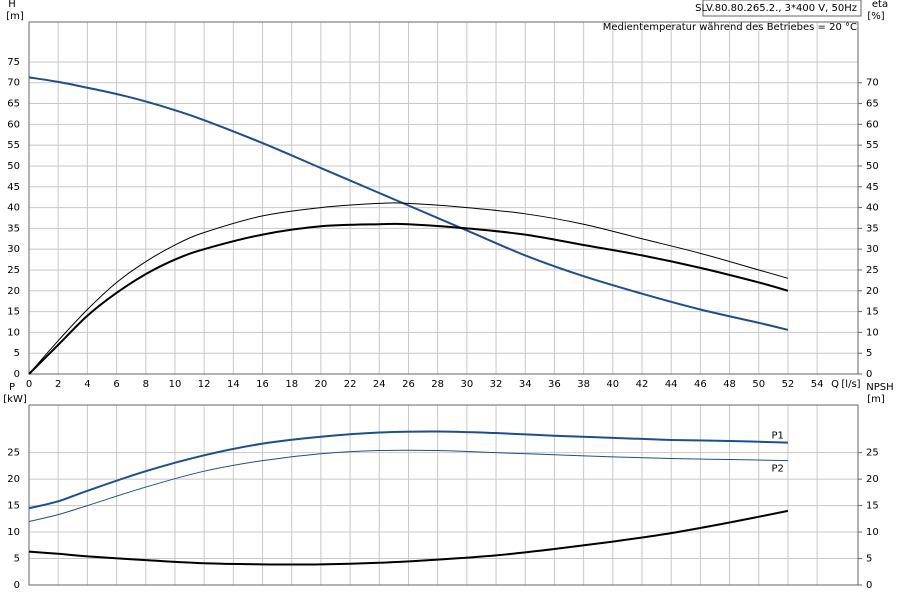 The height and width of the screenshot is (600, 900). What do you see at coordinates (875, 16) in the screenshot?
I see `y2-axis-unit: [%]` at bounding box center [875, 16].